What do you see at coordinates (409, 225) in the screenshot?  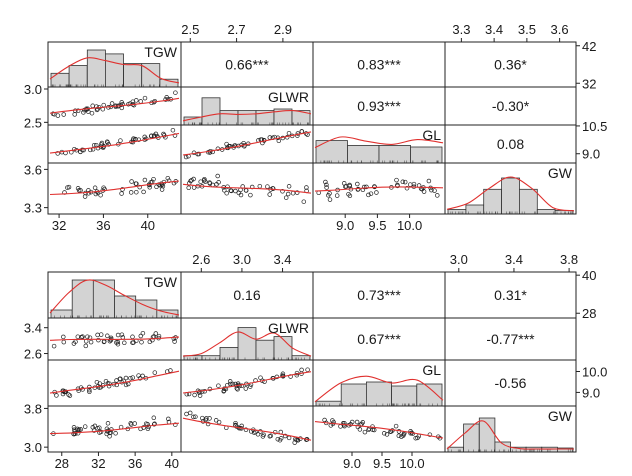 I see `x-tick-label-gl: 10.0` at bounding box center [409, 225].